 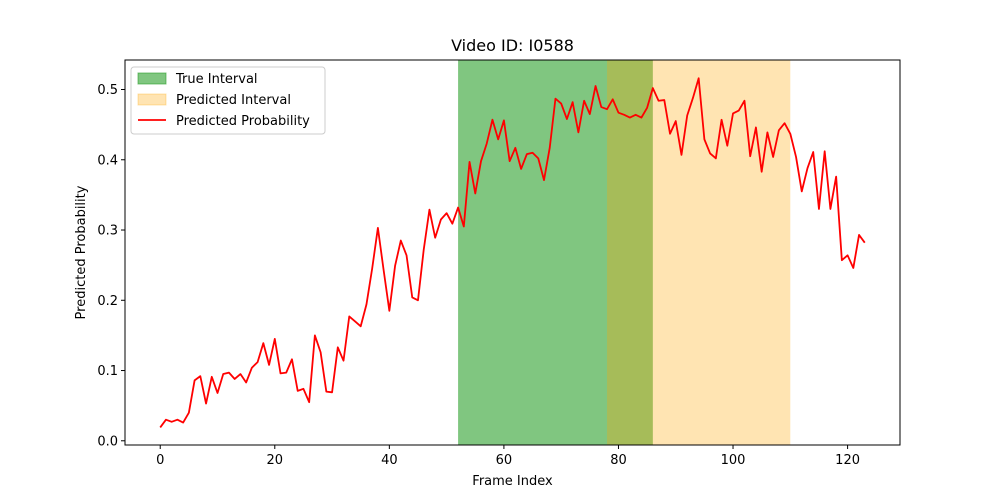 I want to click on x-tick-label: 60, so click(x=504, y=460).